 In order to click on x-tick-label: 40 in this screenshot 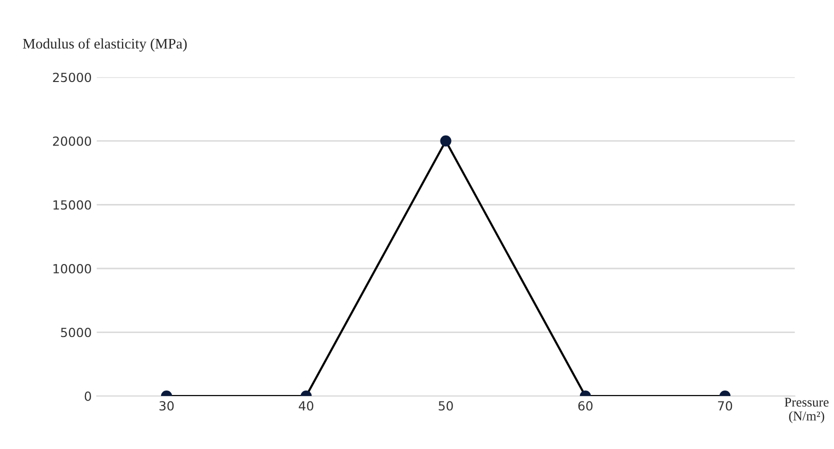, I will do `click(306, 406)`.